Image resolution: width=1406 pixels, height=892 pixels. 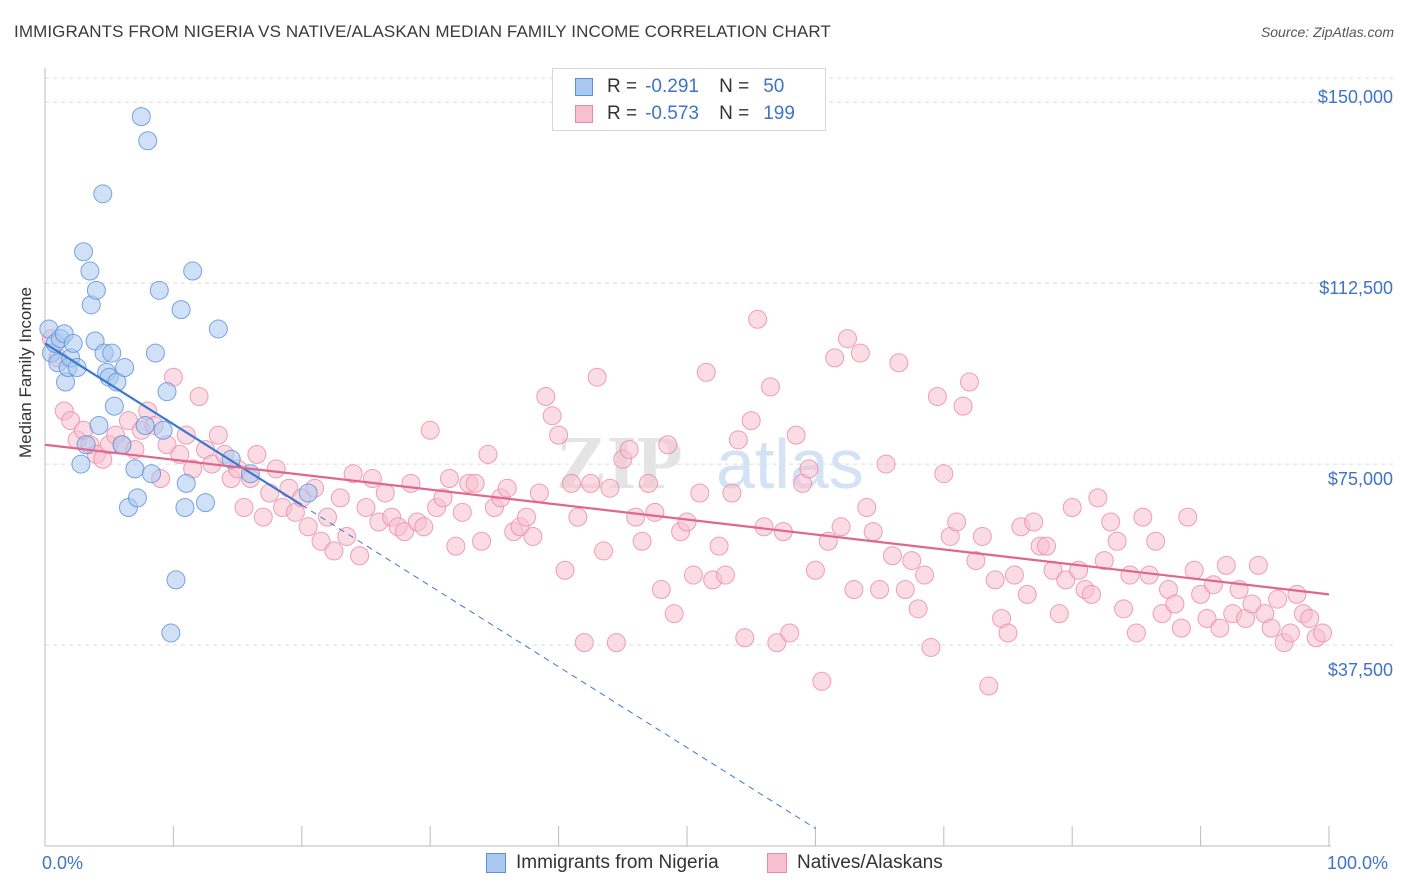 What do you see at coordinates (777, 863) in the screenshot?
I see `legend-swatch-pink` at bounding box center [777, 863].